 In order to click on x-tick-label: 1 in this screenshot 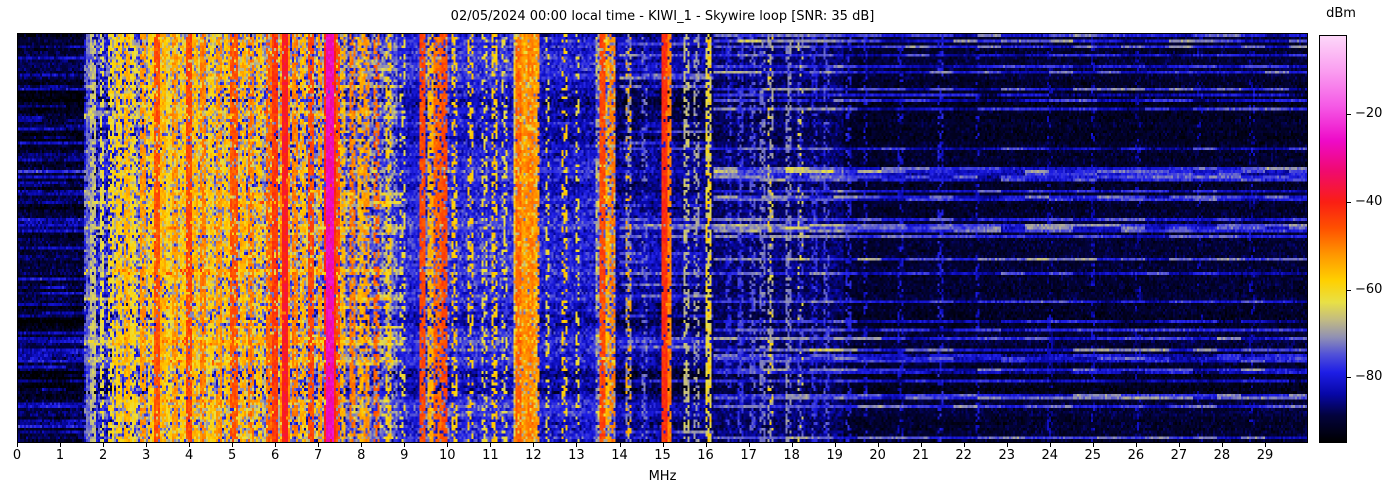, I will do `click(60, 455)`.